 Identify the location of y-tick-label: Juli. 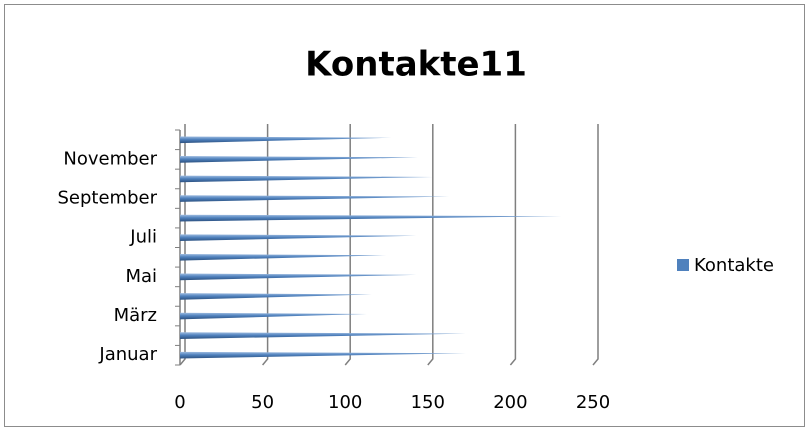
(143, 237).